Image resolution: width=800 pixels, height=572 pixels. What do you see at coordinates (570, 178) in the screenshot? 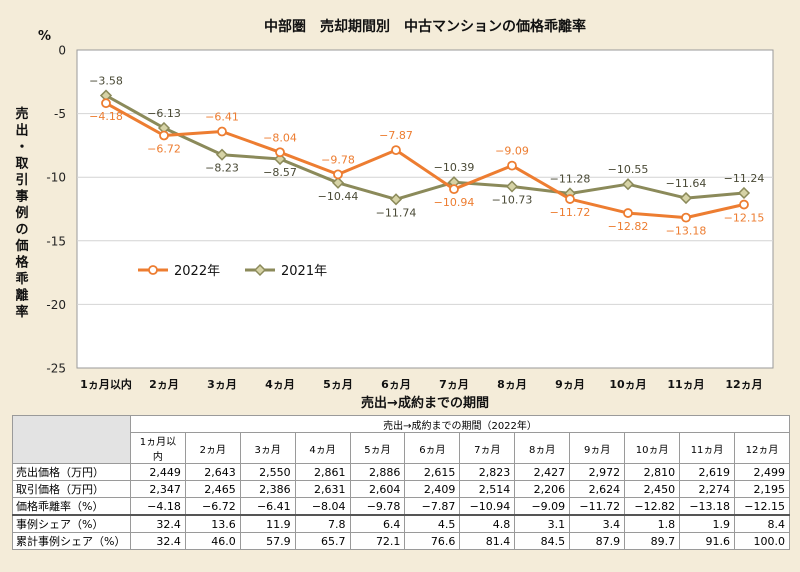
I see `data-label-2021: −11.28` at bounding box center [570, 178].